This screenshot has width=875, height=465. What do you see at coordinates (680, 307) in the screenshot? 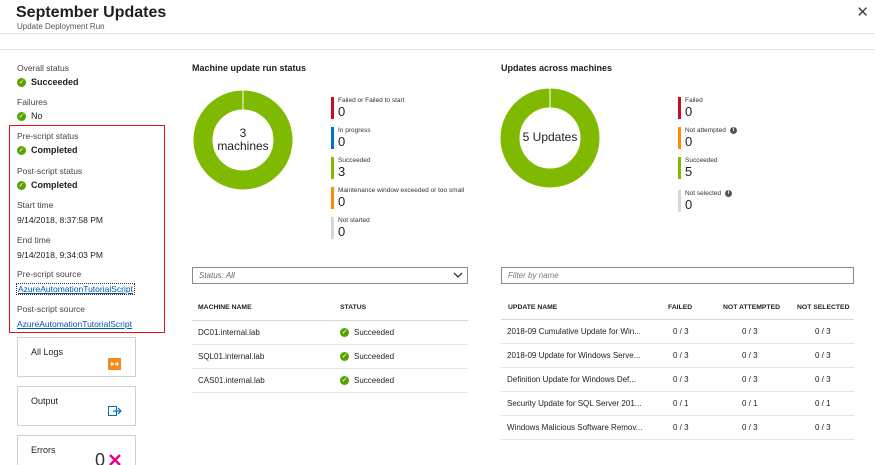
I see `failed-header: FAILED` at bounding box center [680, 307].